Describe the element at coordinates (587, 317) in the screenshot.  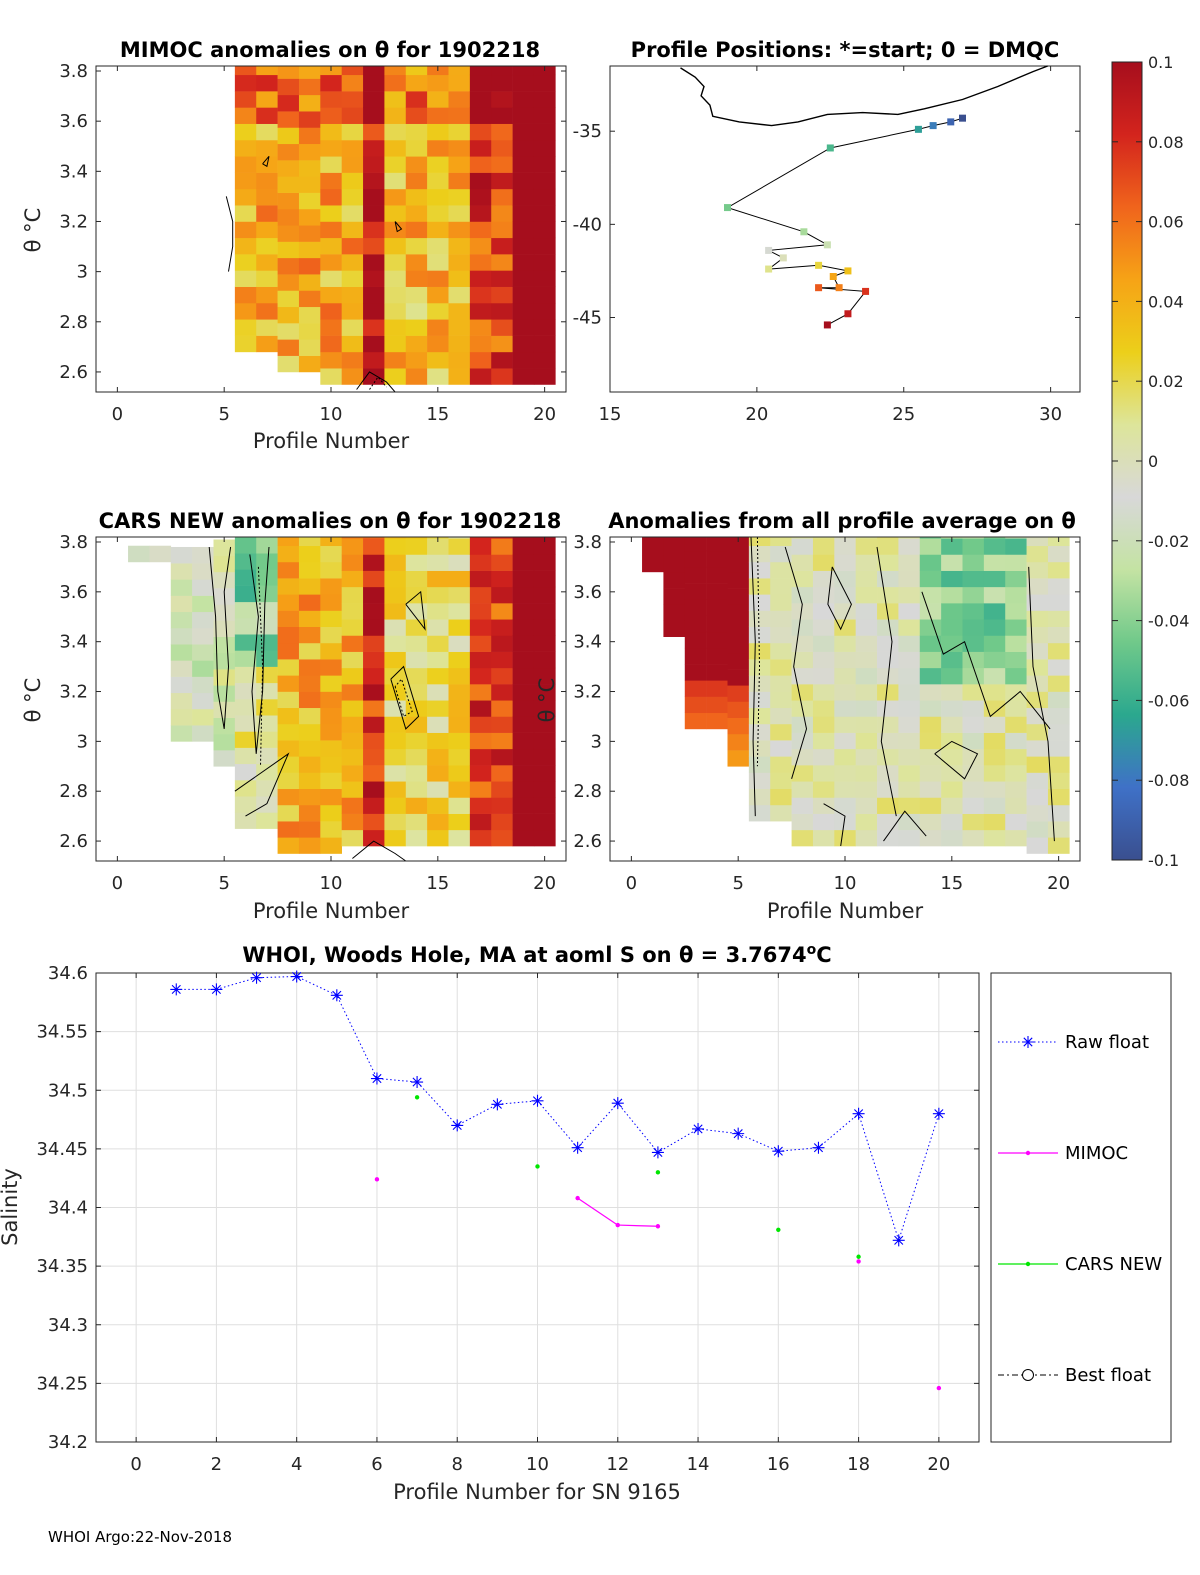
I see `y-tick-label: -45` at that location.